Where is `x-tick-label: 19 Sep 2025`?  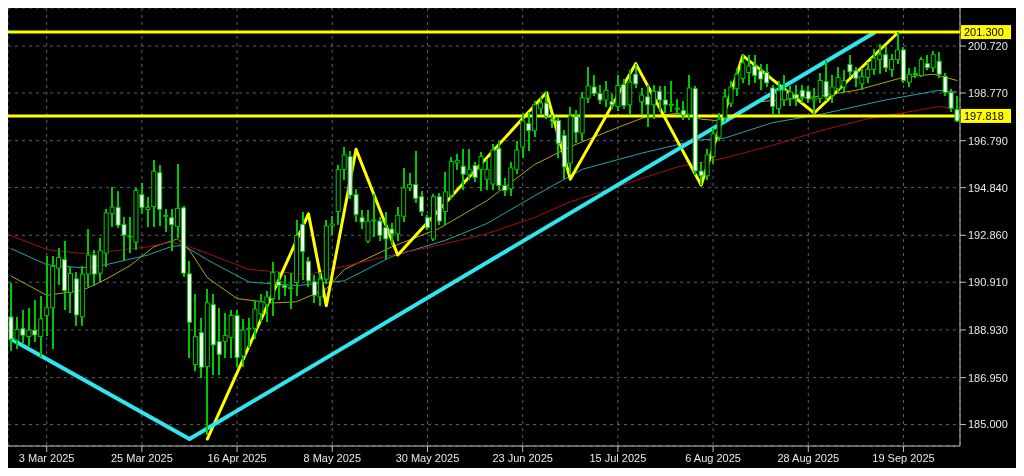 x-tick-label: 19 Sep 2025 is located at coordinates (903, 457).